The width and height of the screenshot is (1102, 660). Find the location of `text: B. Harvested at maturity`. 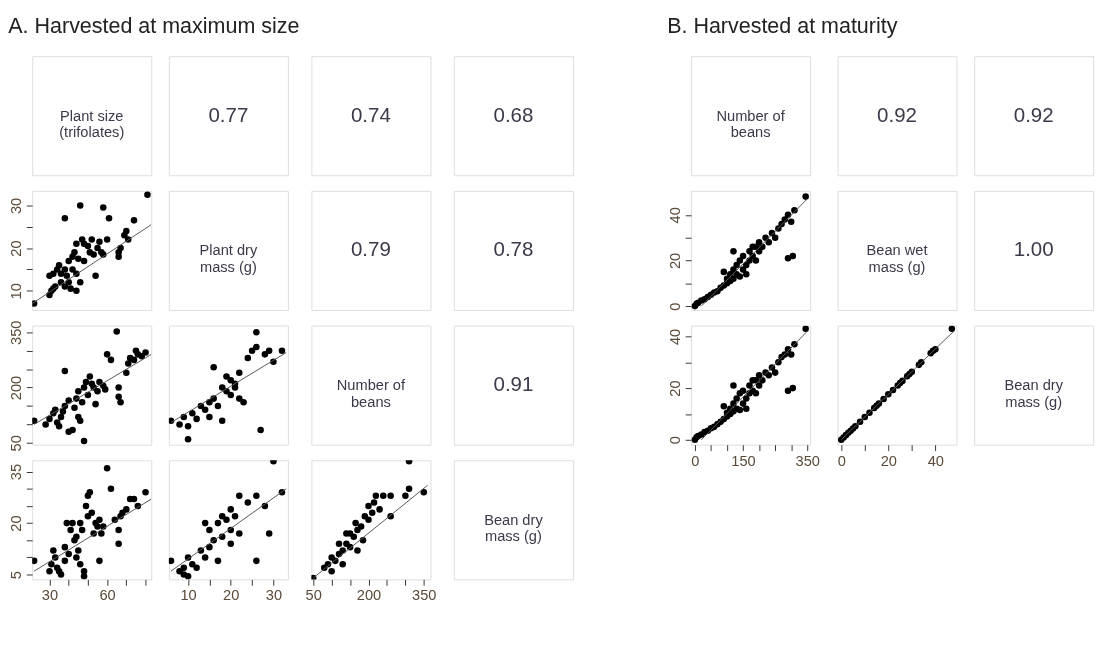

text: B. Harvested at maturity is located at coordinates (782, 26).